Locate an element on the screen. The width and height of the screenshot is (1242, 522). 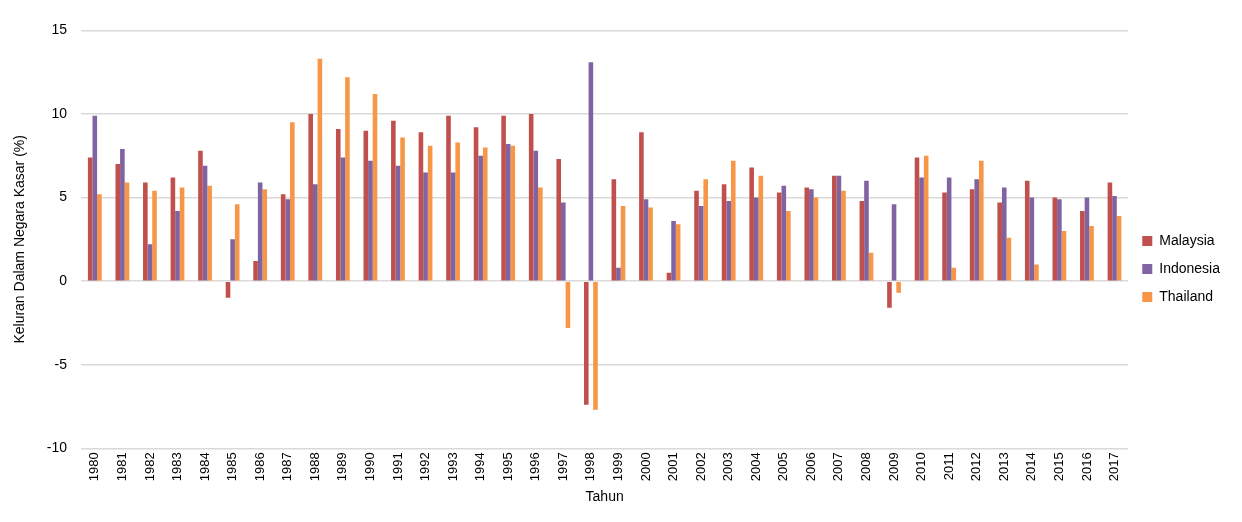
x-tick-label: 1991 is located at coordinates (397, 467).